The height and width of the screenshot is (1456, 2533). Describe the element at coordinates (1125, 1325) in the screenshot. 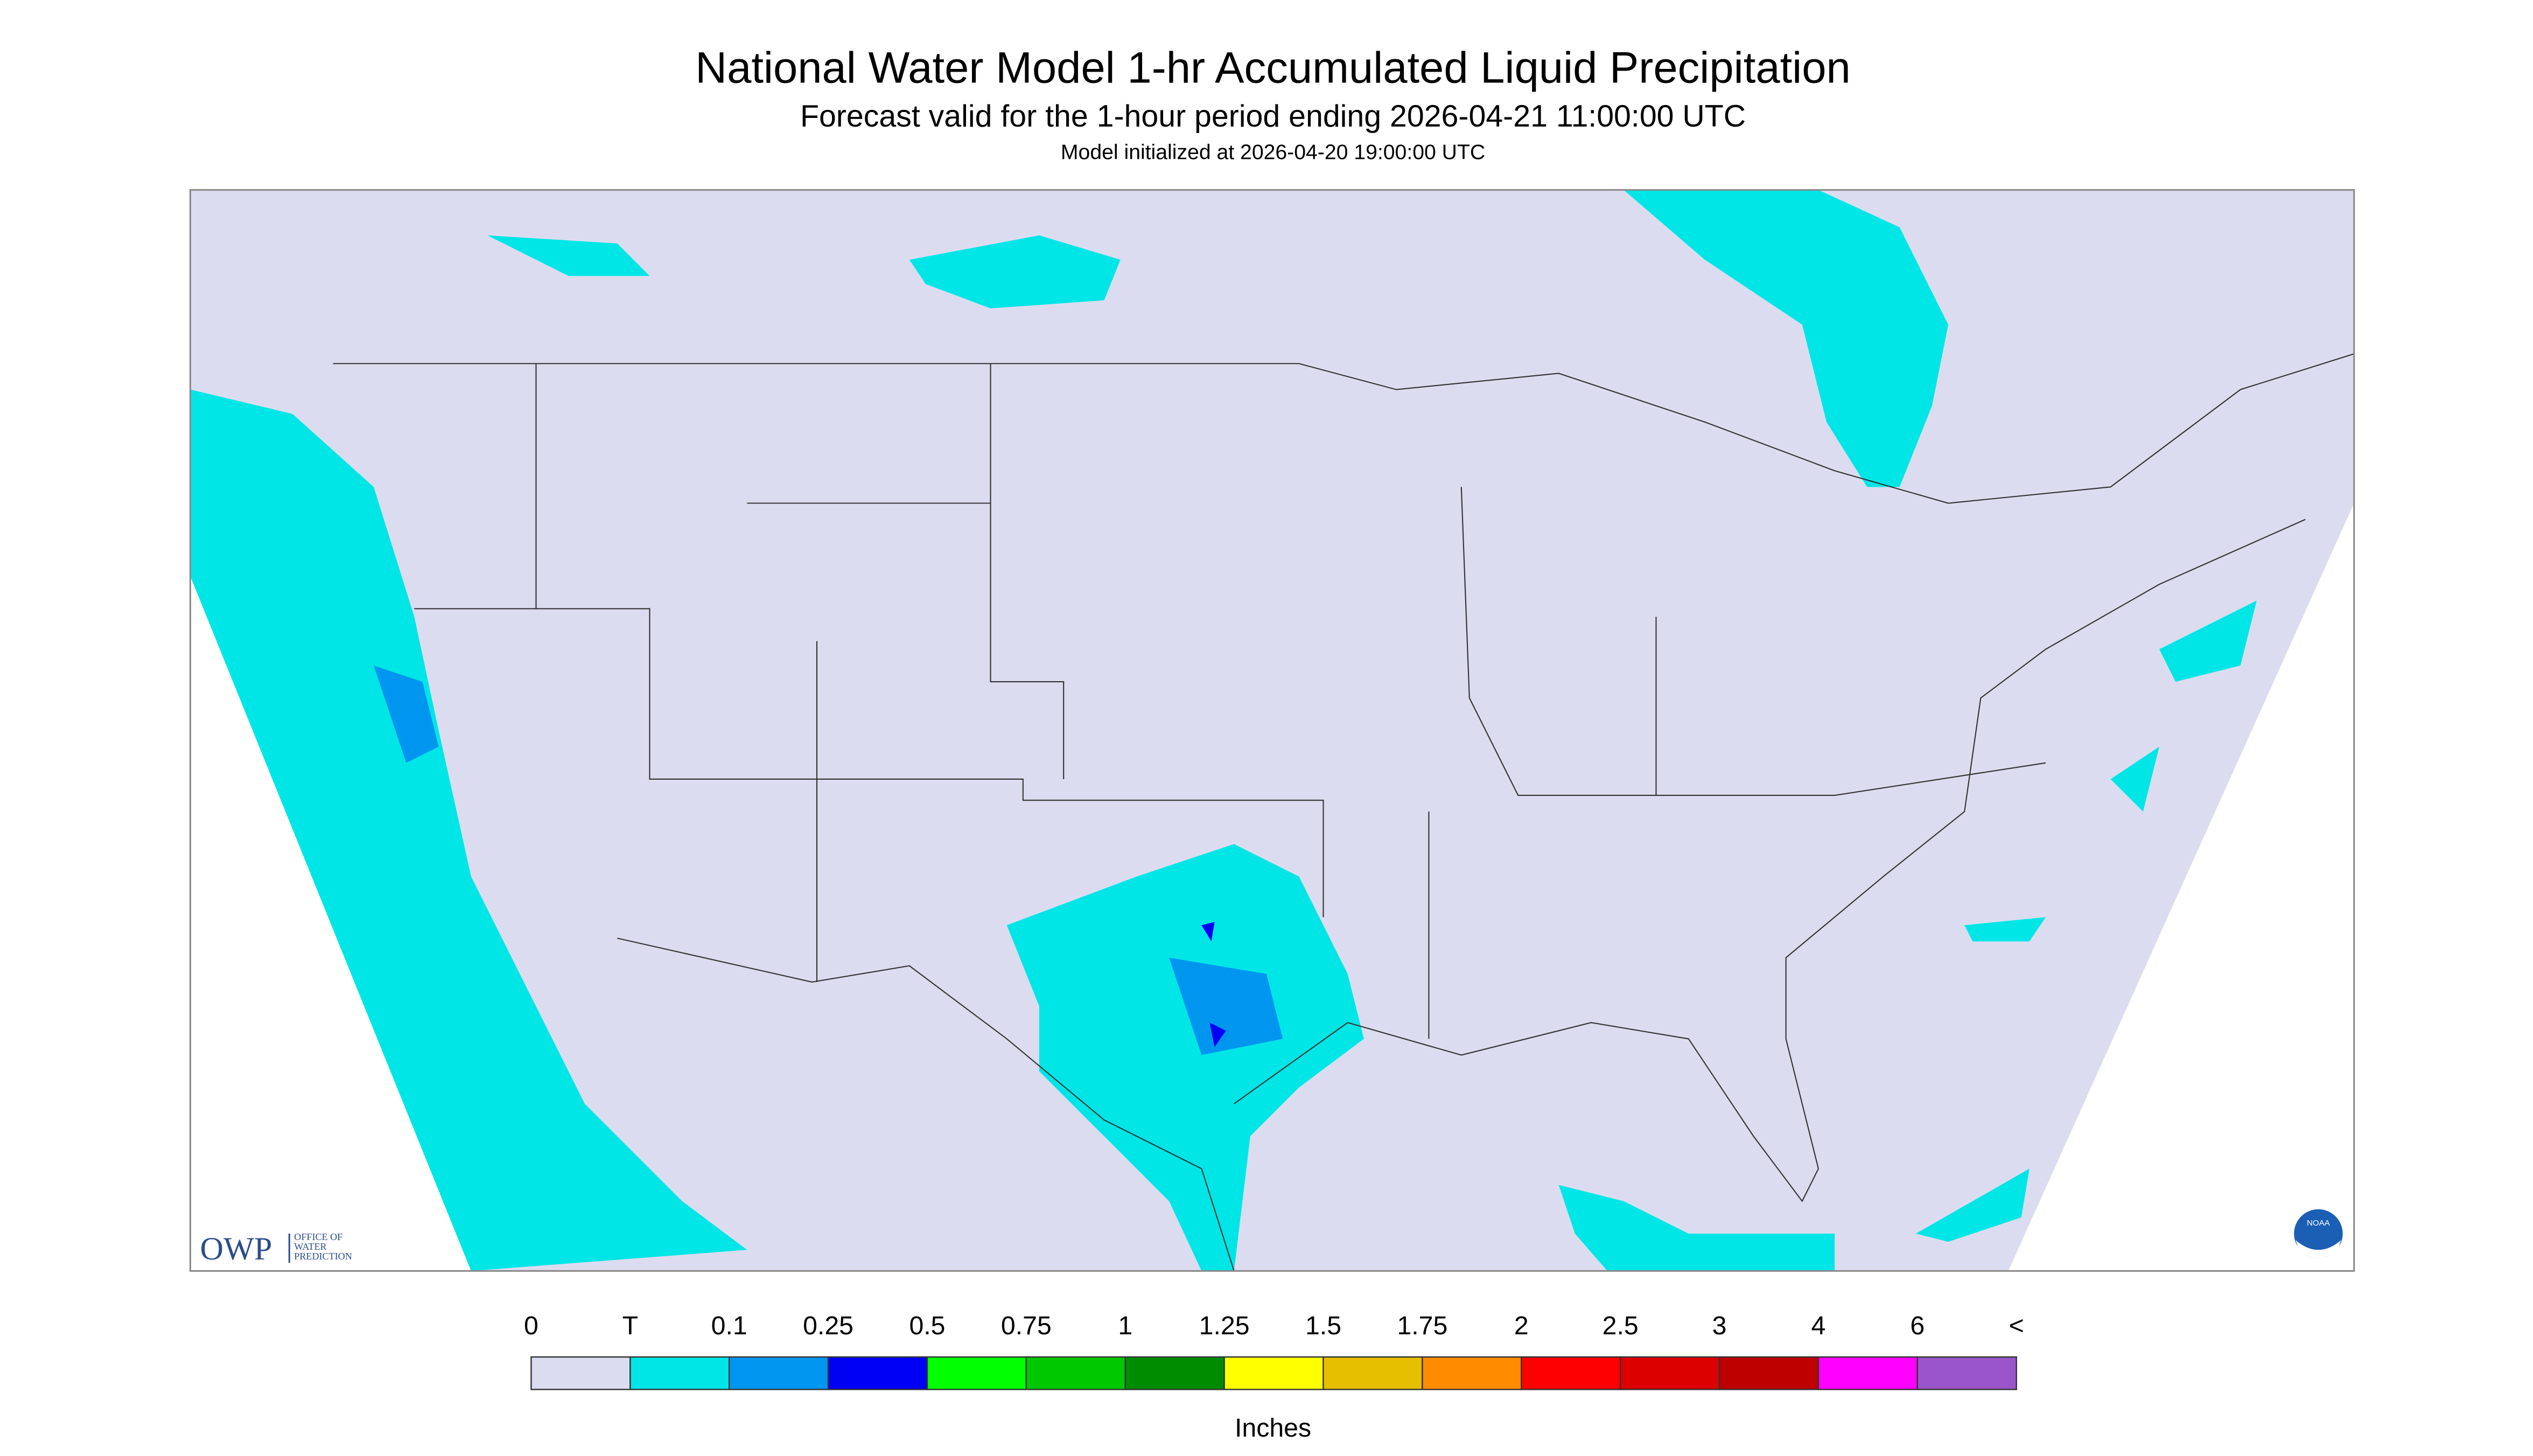

I see `legend-label: 1` at that location.